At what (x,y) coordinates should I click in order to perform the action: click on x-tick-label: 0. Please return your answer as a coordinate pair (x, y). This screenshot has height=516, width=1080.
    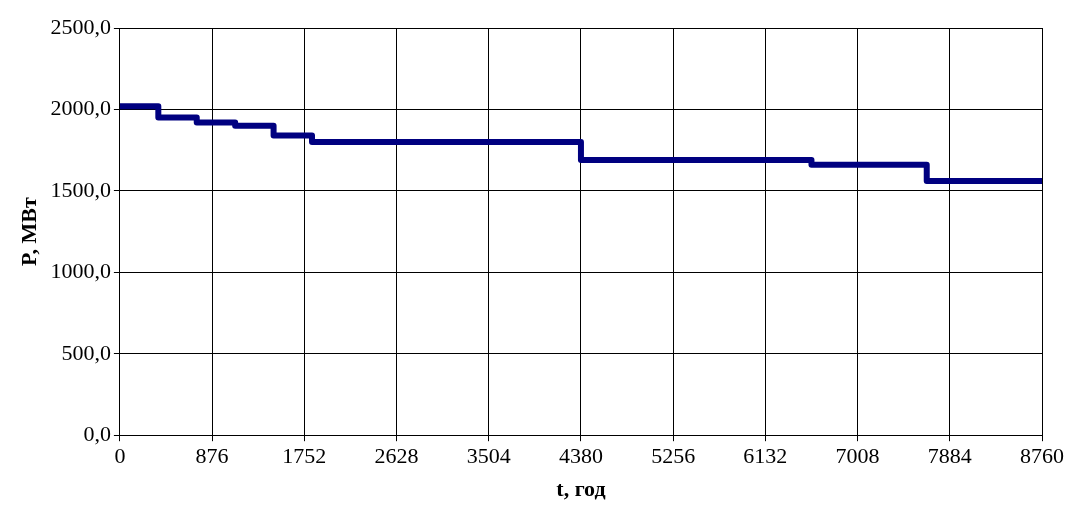
    Looking at the image, I should click on (120, 456).